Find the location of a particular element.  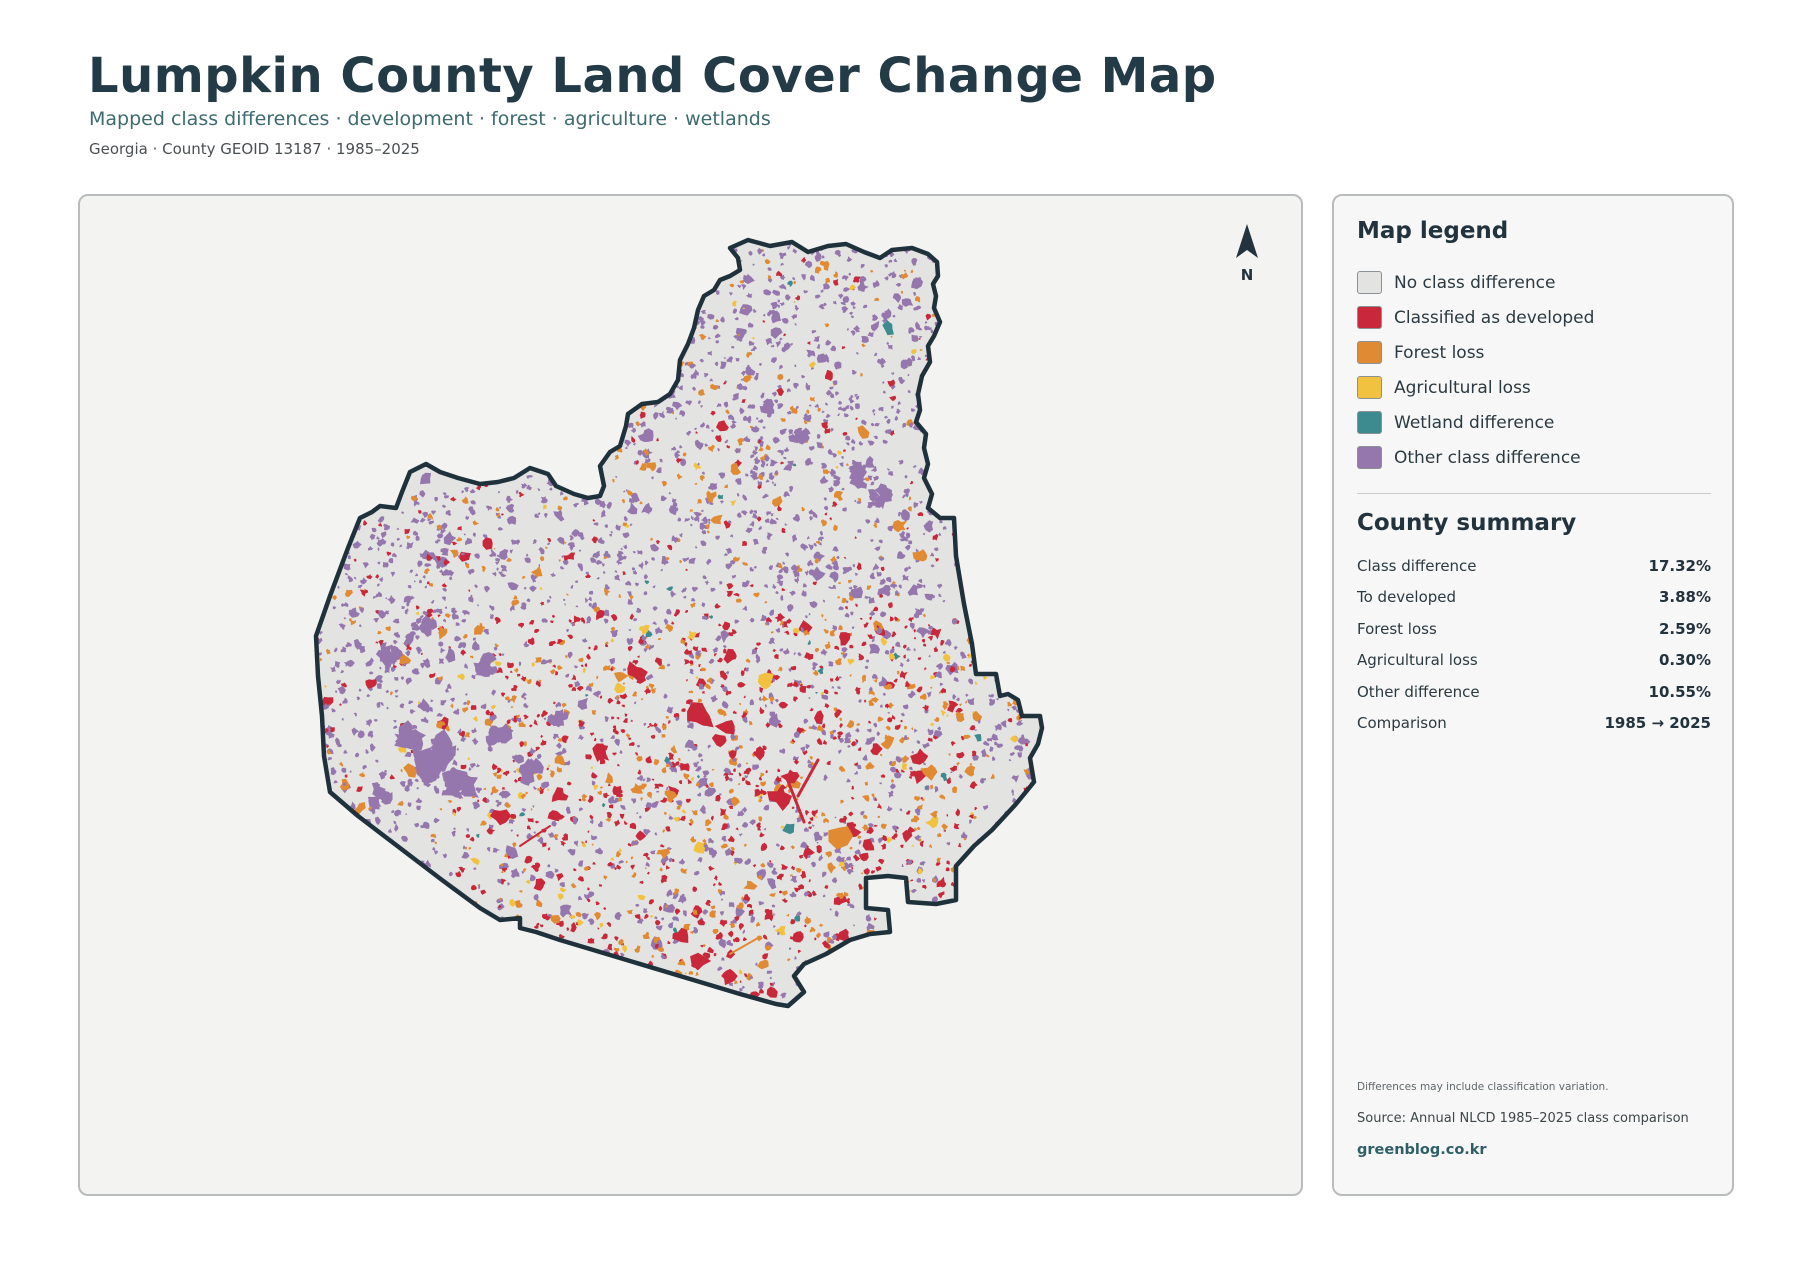

summary-value: 1985 → 2025 is located at coordinates (1657, 723).